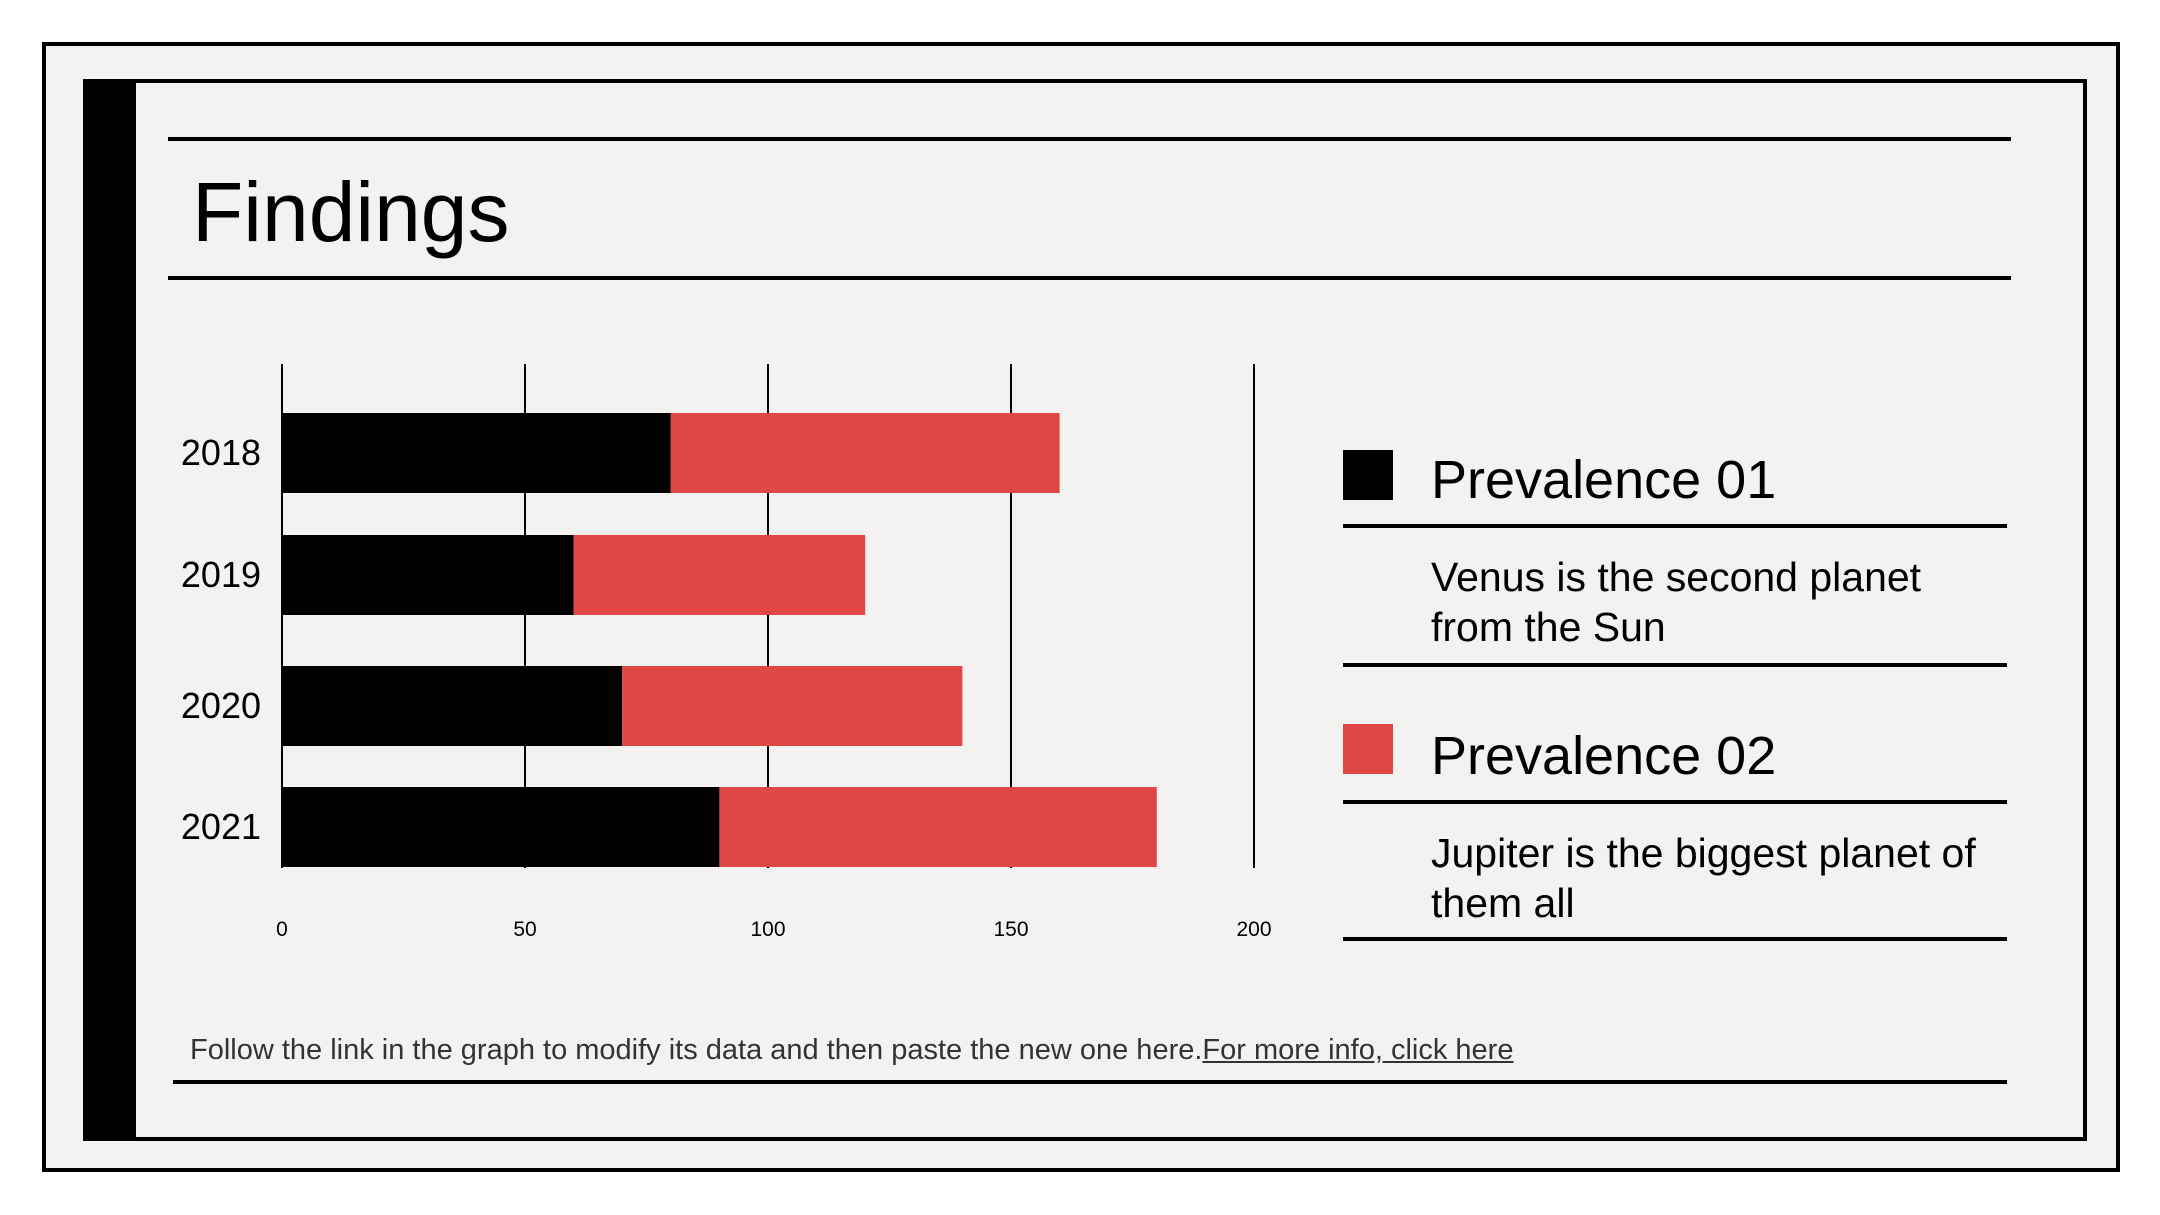 This screenshot has height=1215, width=2160. What do you see at coordinates (524, 929) in the screenshot?
I see `x-tick-label: 50` at bounding box center [524, 929].